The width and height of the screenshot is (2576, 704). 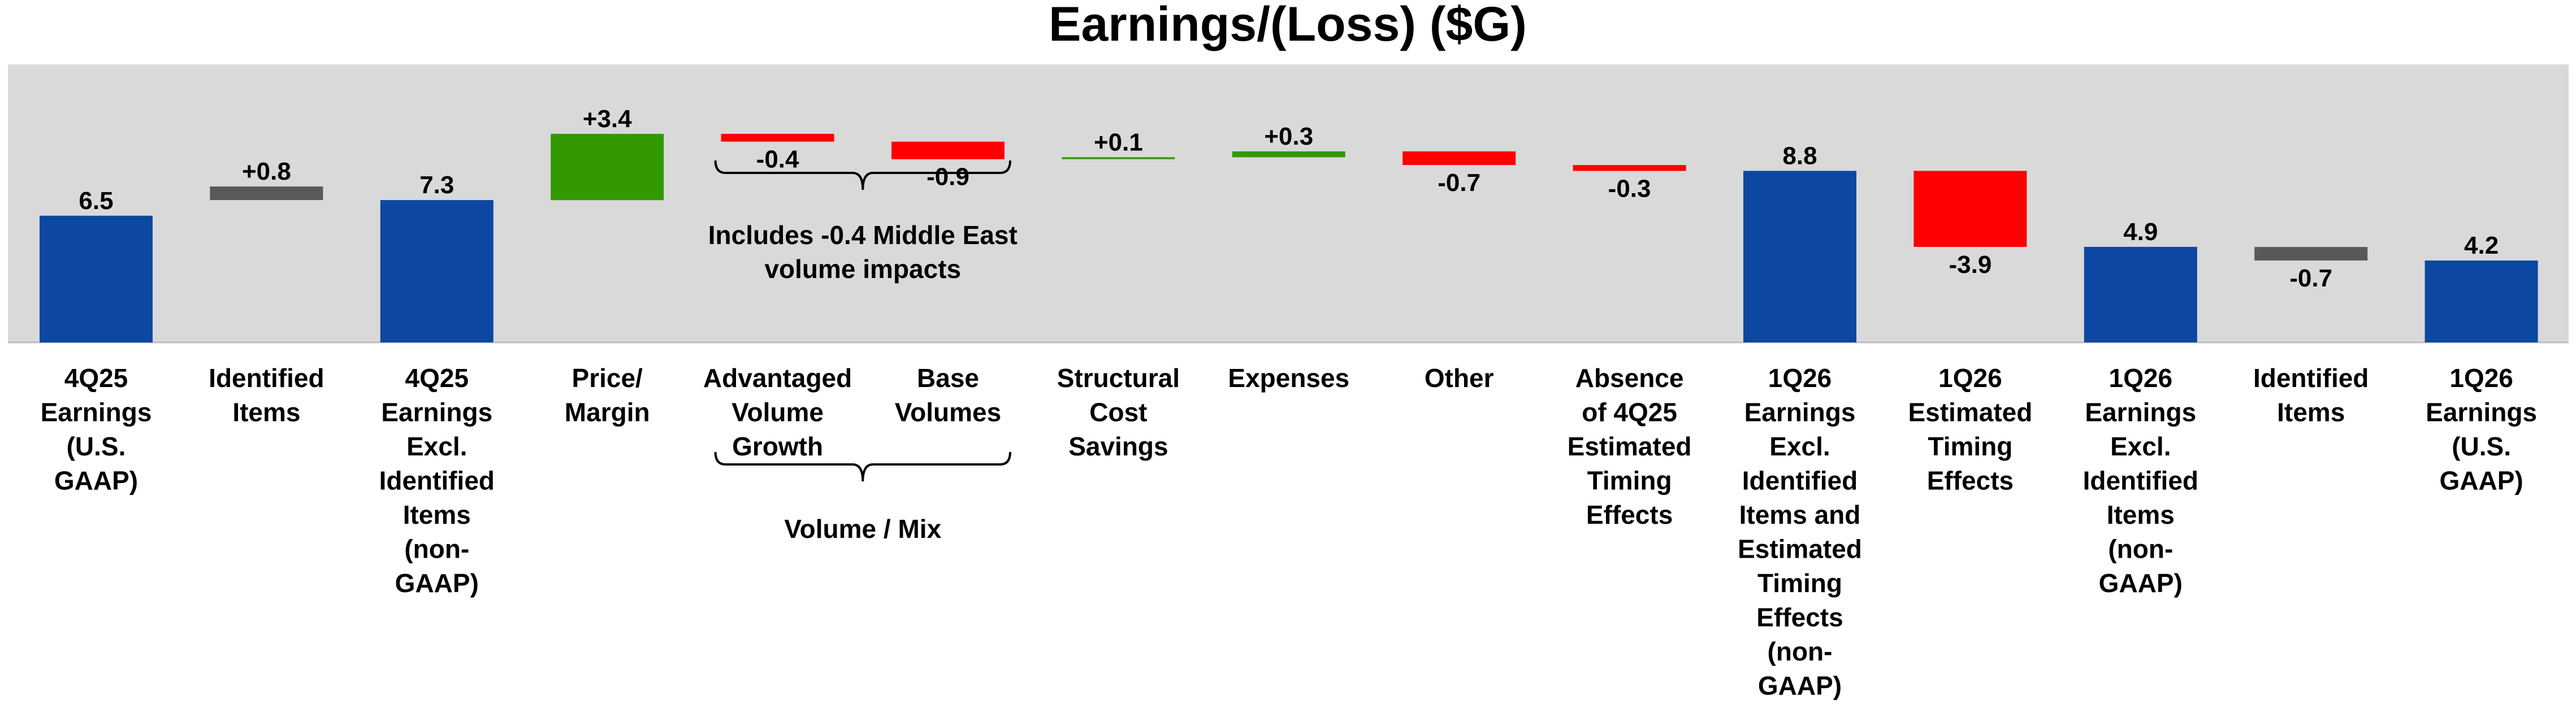 What do you see at coordinates (948, 378) in the screenshot?
I see `category-label-line: Base` at bounding box center [948, 378].